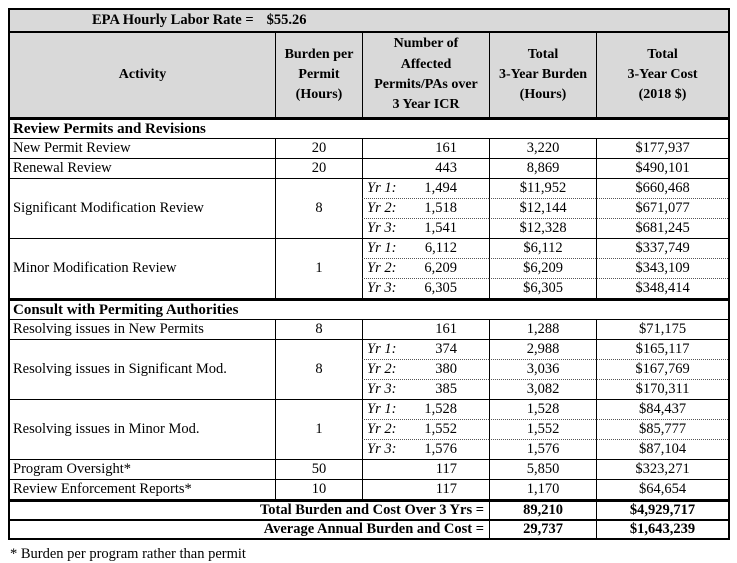  Describe the element at coordinates (662, 449) in the screenshot. I see `total-cost-cell: $87,104` at that location.